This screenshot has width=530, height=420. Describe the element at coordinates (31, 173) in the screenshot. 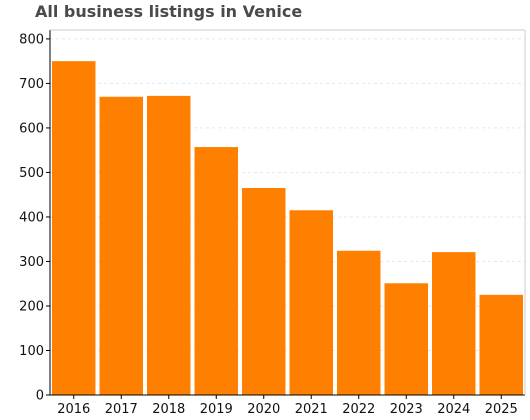

I see `y-tick-label: 500` at that location.